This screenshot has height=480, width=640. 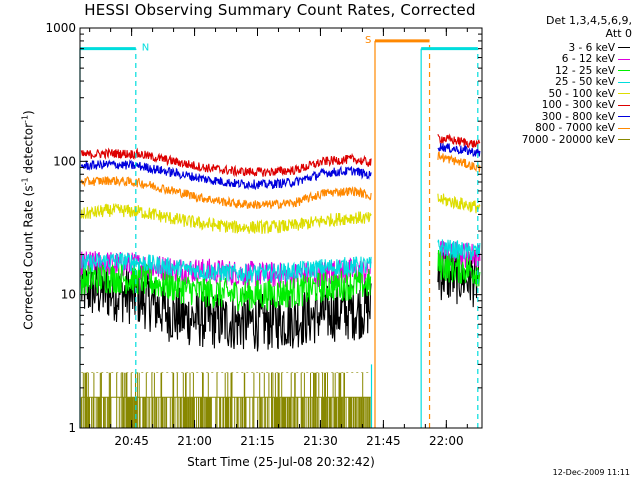 What do you see at coordinates (72, 428) in the screenshot?
I see `y-tick-label: 1` at bounding box center [72, 428].